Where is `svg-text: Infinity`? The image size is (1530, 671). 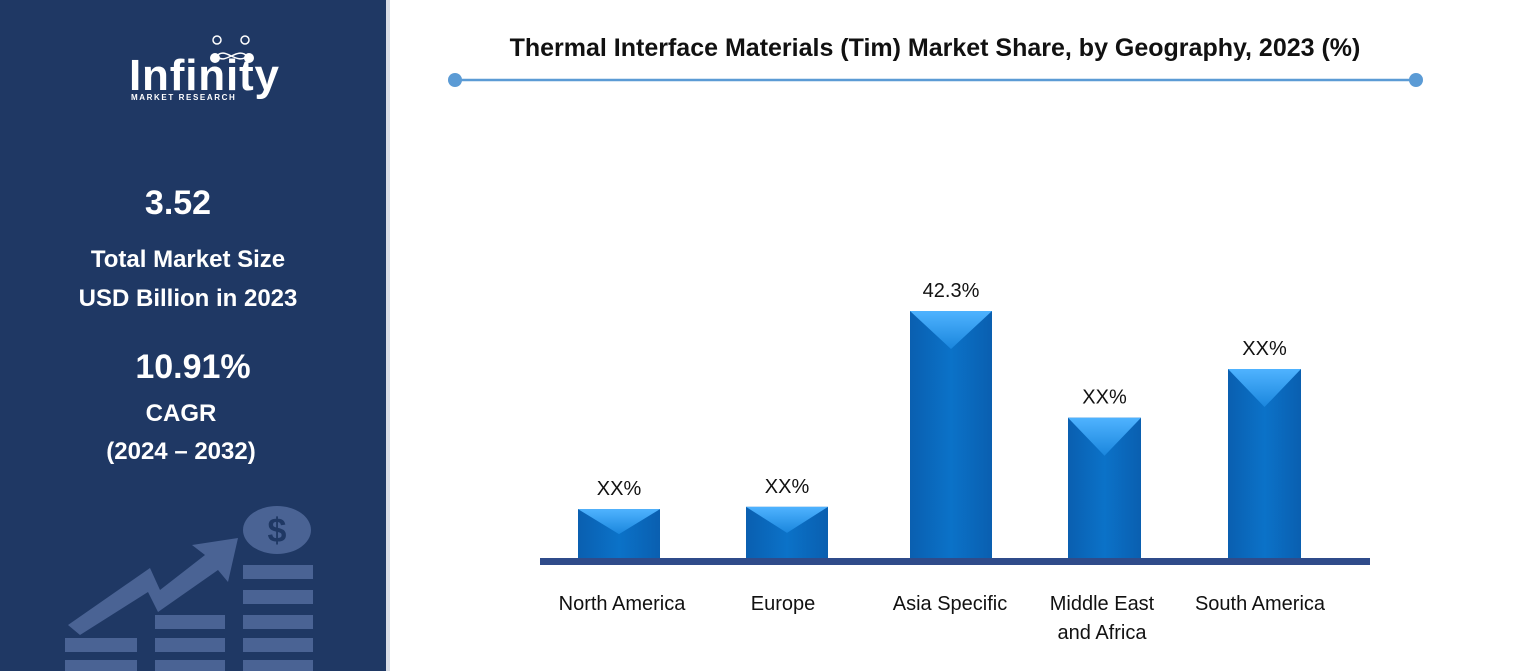 svg-text: Infinity is located at coordinates (204, 75).